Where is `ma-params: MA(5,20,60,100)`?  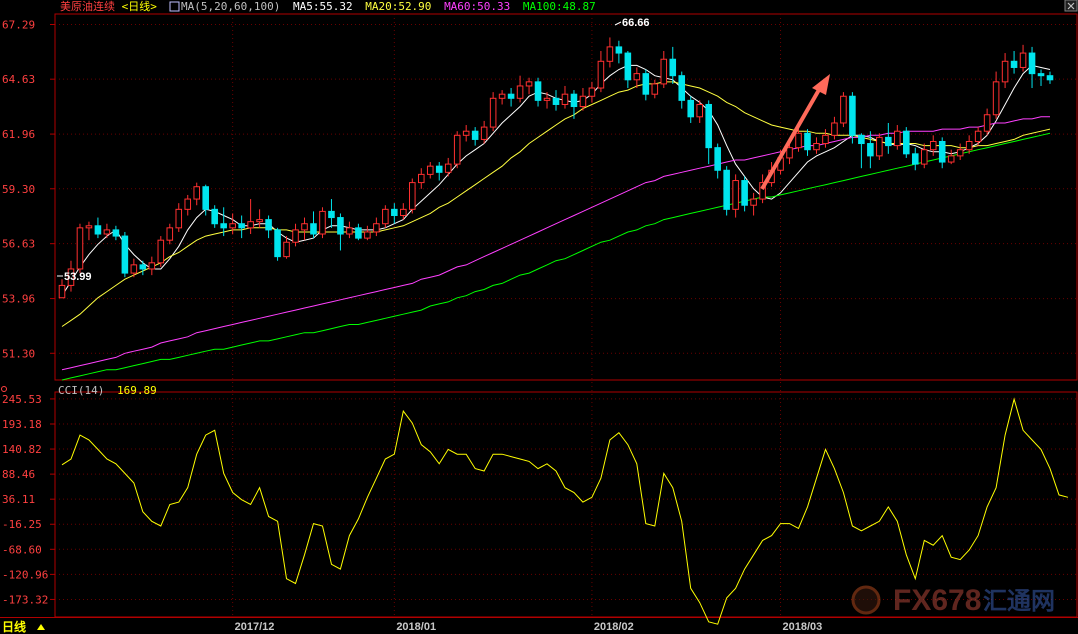
ma-params: MA(5,20,60,100) is located at coordinates (230, 6).